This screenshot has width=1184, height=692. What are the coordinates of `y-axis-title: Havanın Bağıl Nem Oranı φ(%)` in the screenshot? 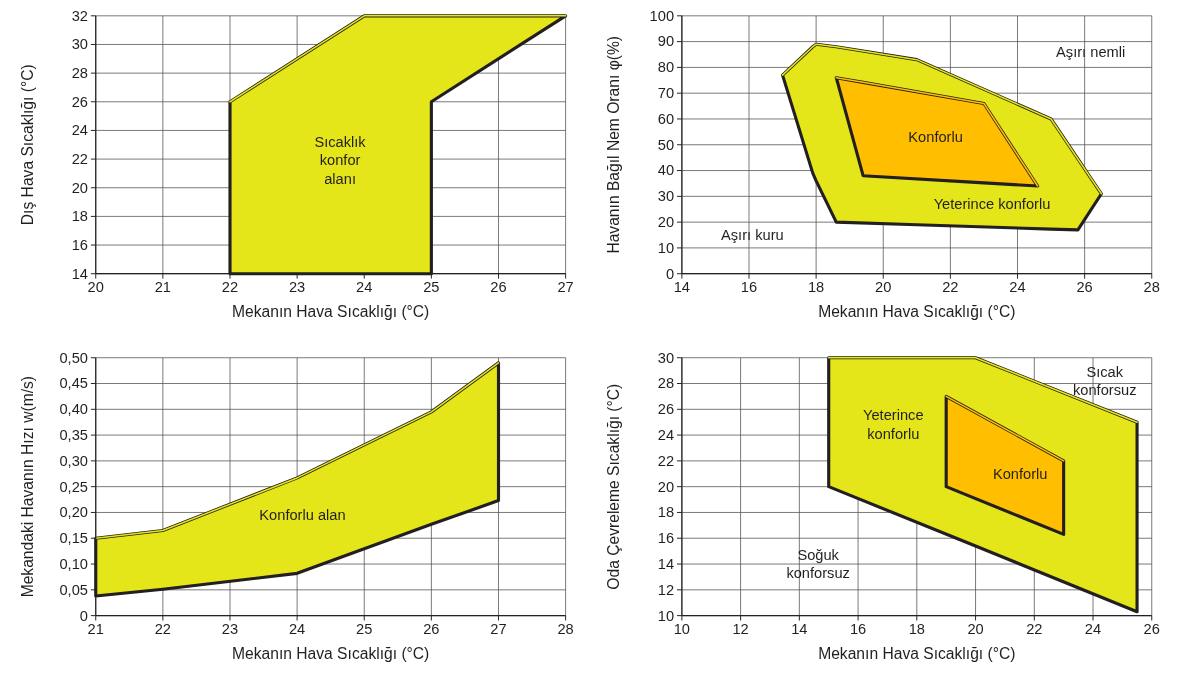 It's located at (614, 144).